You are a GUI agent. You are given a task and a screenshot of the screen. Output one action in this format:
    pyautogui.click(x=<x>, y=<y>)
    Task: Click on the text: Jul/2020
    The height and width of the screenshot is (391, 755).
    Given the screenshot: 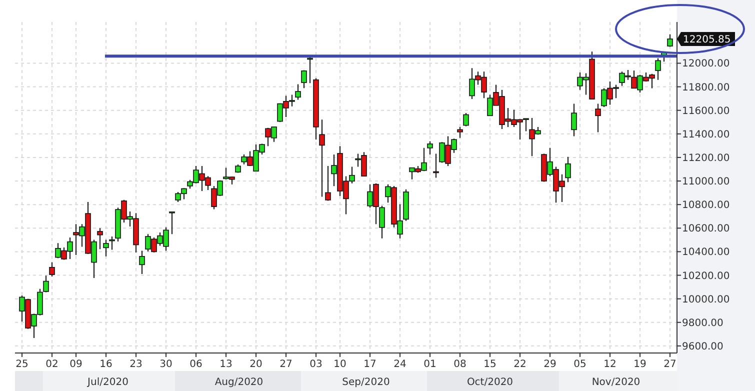 What is the action you would take?
    pyautogui.click(x=107, y=382)
    